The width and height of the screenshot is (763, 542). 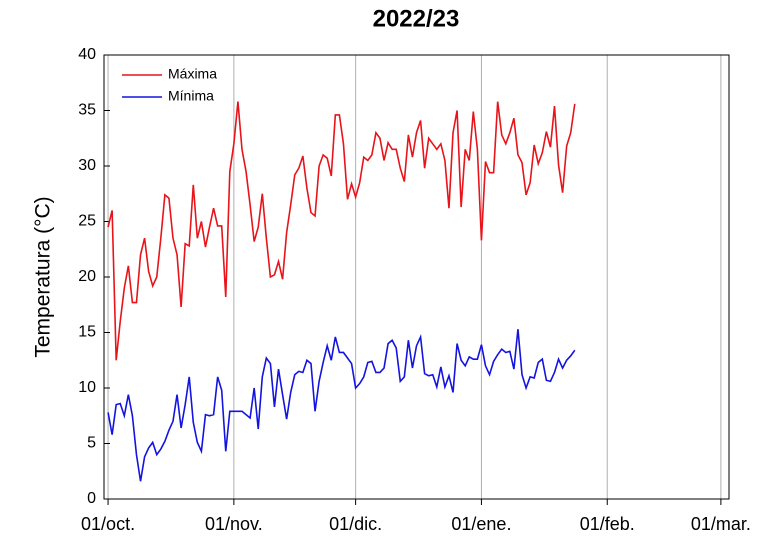 I want to click on x-tick-label: 01/mar., so click(x=721, y=524).